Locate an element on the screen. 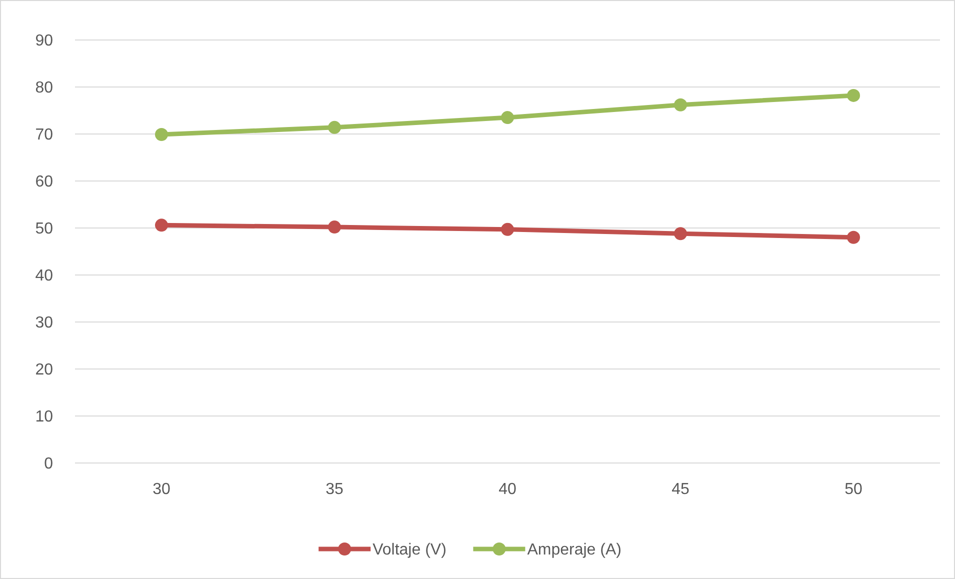 The width and height of the screenshot is (955, 579). y-tick-label: 20 is located at coordinates (44, 370).